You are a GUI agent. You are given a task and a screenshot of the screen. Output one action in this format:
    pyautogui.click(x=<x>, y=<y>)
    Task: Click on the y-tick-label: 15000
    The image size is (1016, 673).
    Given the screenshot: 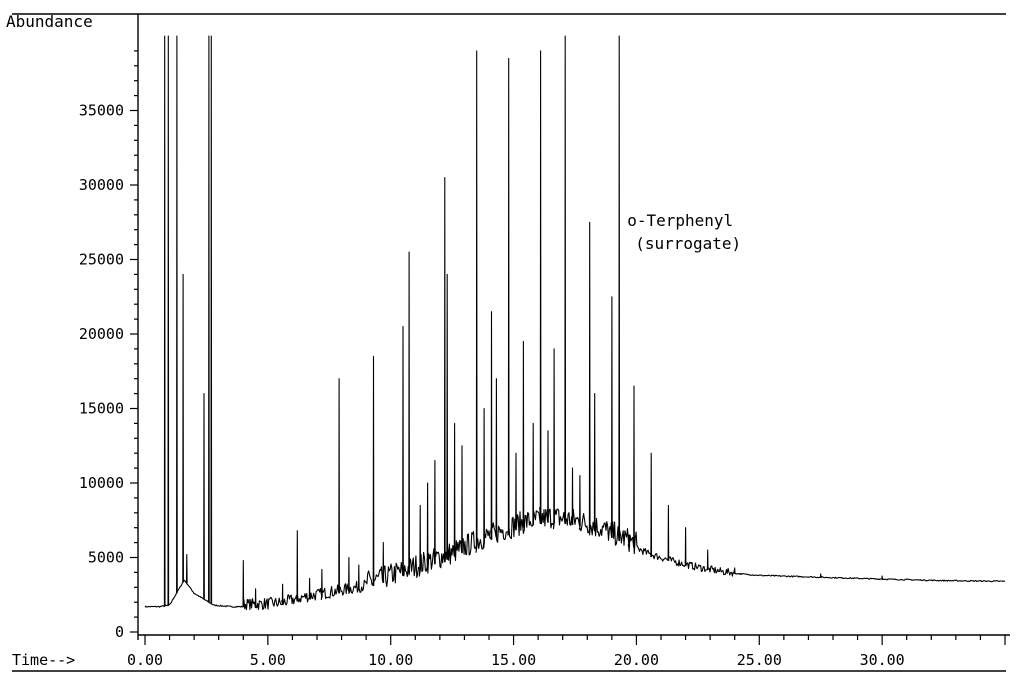 What is the action you would take?
    pyautogui.click(x=101, y=409)
    